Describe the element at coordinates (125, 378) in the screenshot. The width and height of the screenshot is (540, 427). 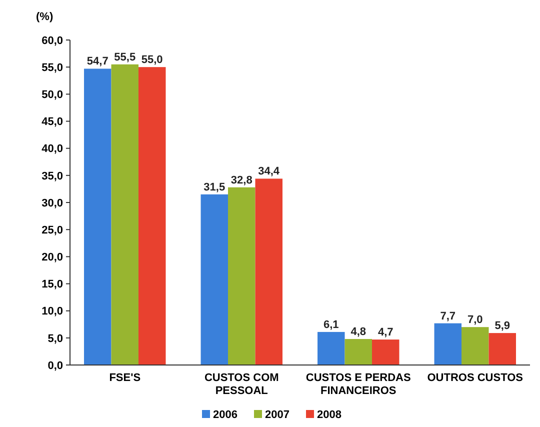
I see `x-tick-label: FSE'S` at that location.